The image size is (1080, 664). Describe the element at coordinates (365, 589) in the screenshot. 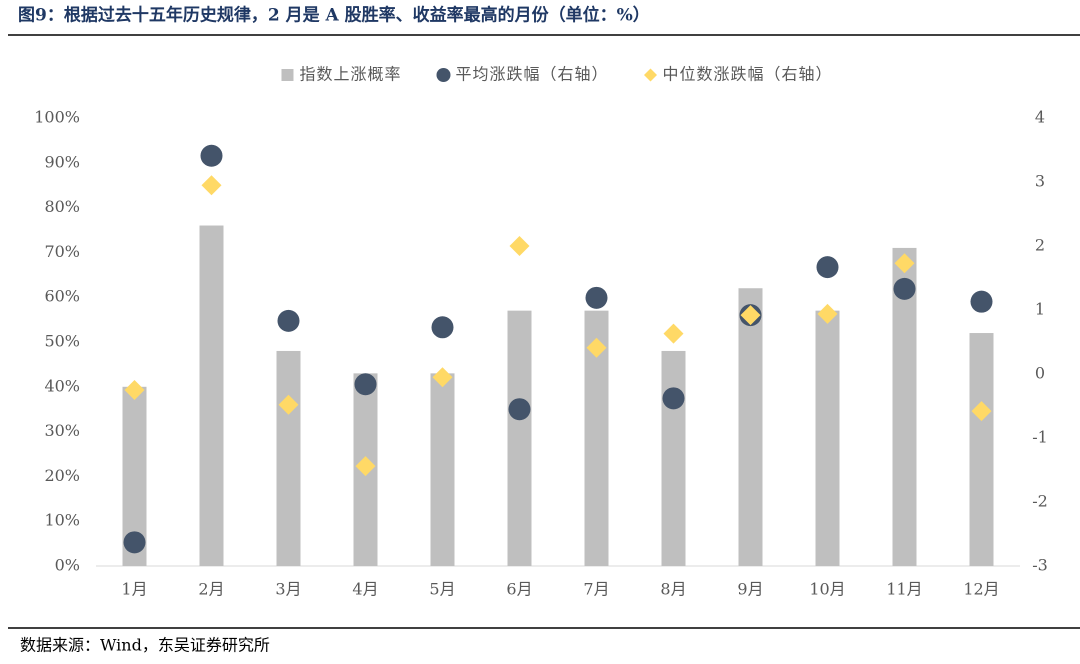

I see `x-tick-label: 4月` at that location.